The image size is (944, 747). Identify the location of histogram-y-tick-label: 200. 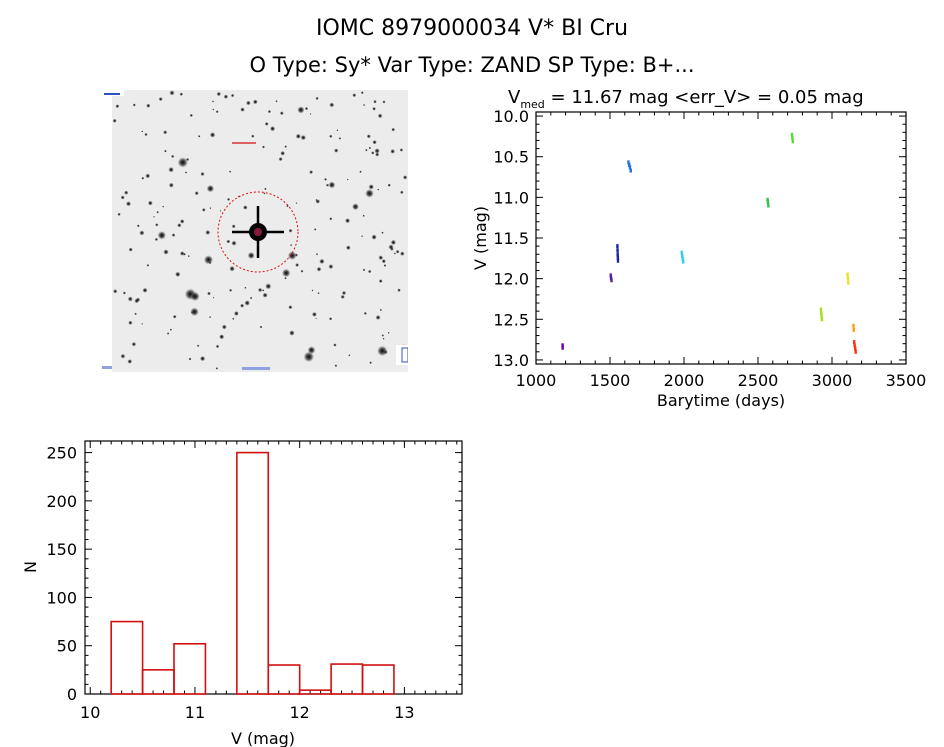
(61, 501).